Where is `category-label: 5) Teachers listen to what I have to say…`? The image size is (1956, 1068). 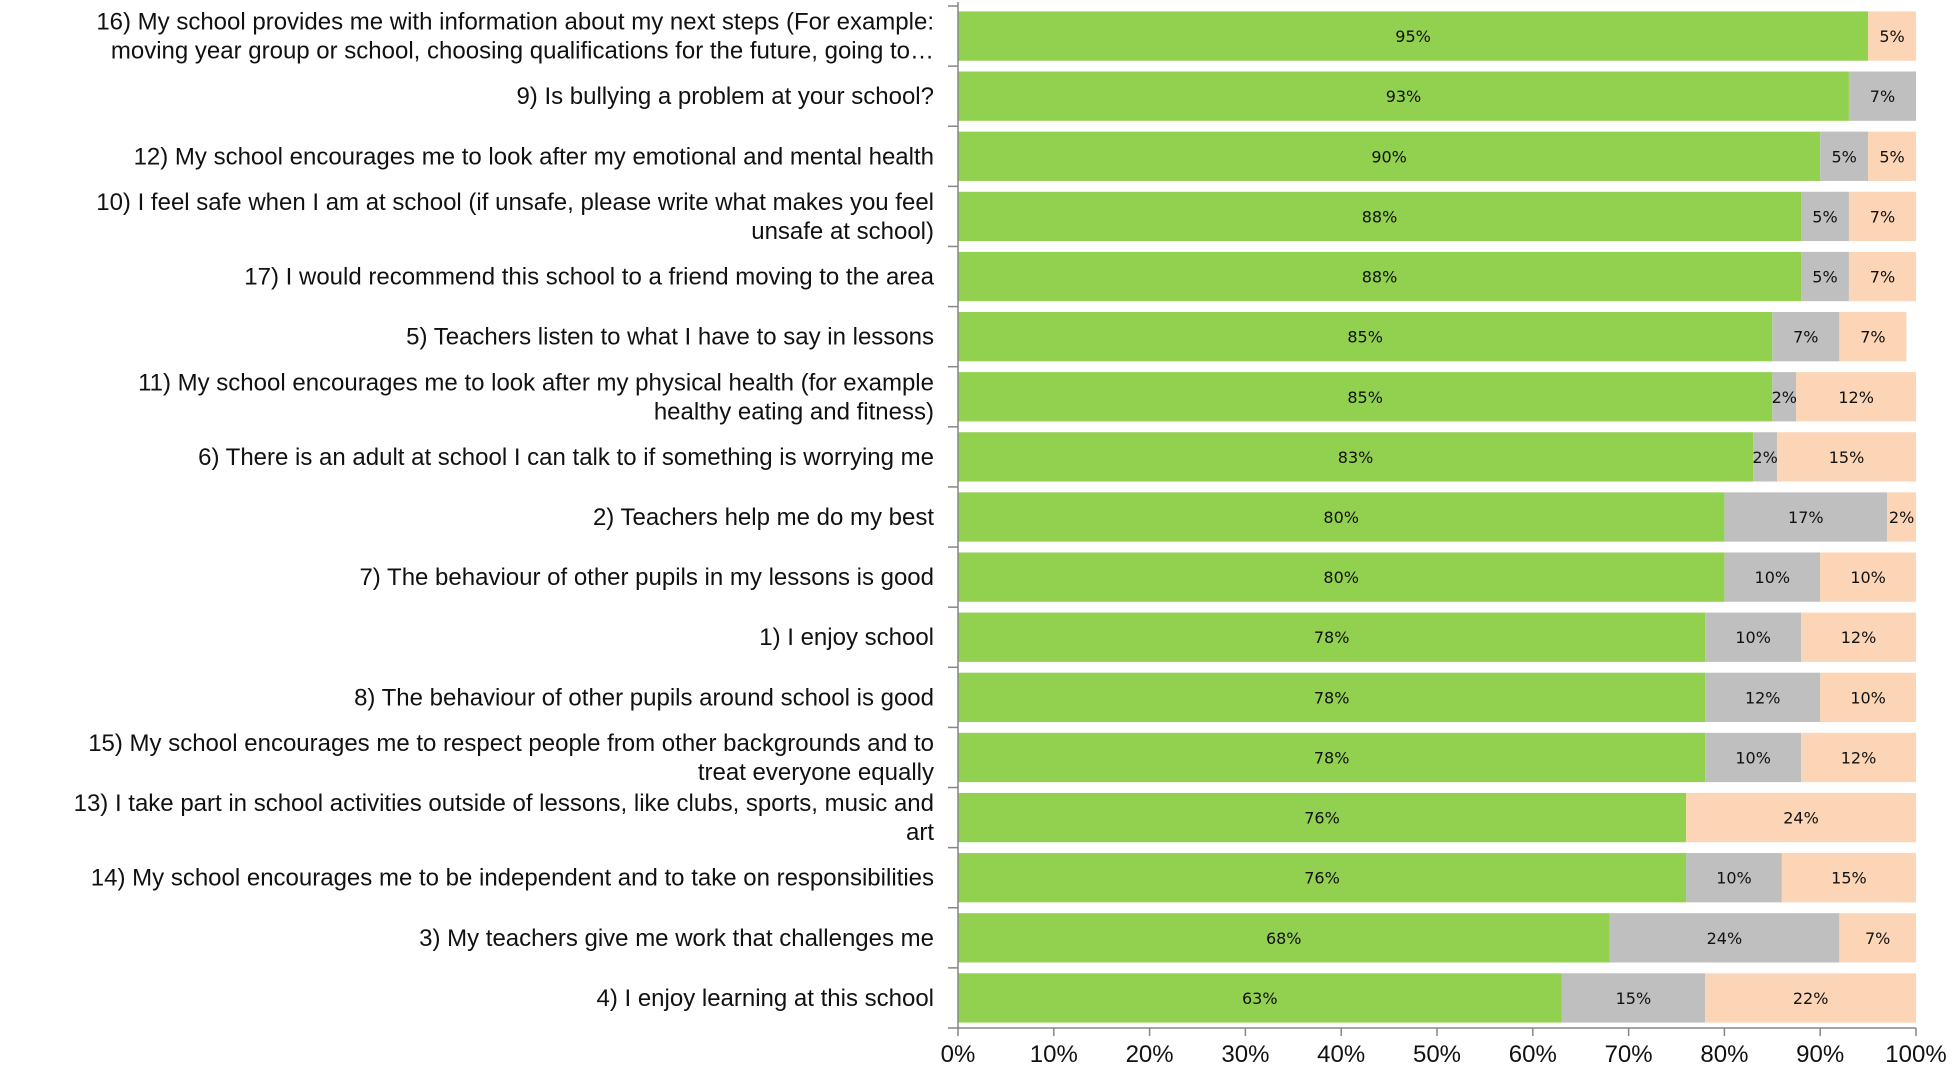 category-label: 5) Teachers listen to what I have to say… is located at coordinates (670, 337).